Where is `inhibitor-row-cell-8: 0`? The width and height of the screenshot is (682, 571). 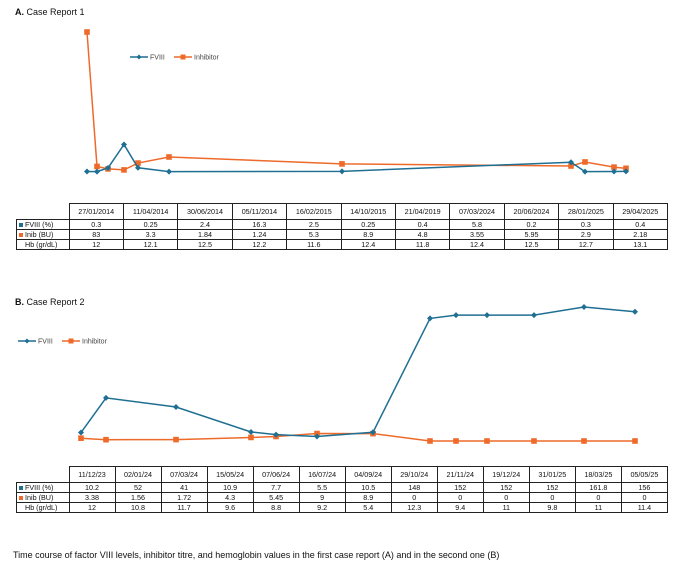
inhibitor-row-cell-8: 0 is located at coordinates (460, 497).